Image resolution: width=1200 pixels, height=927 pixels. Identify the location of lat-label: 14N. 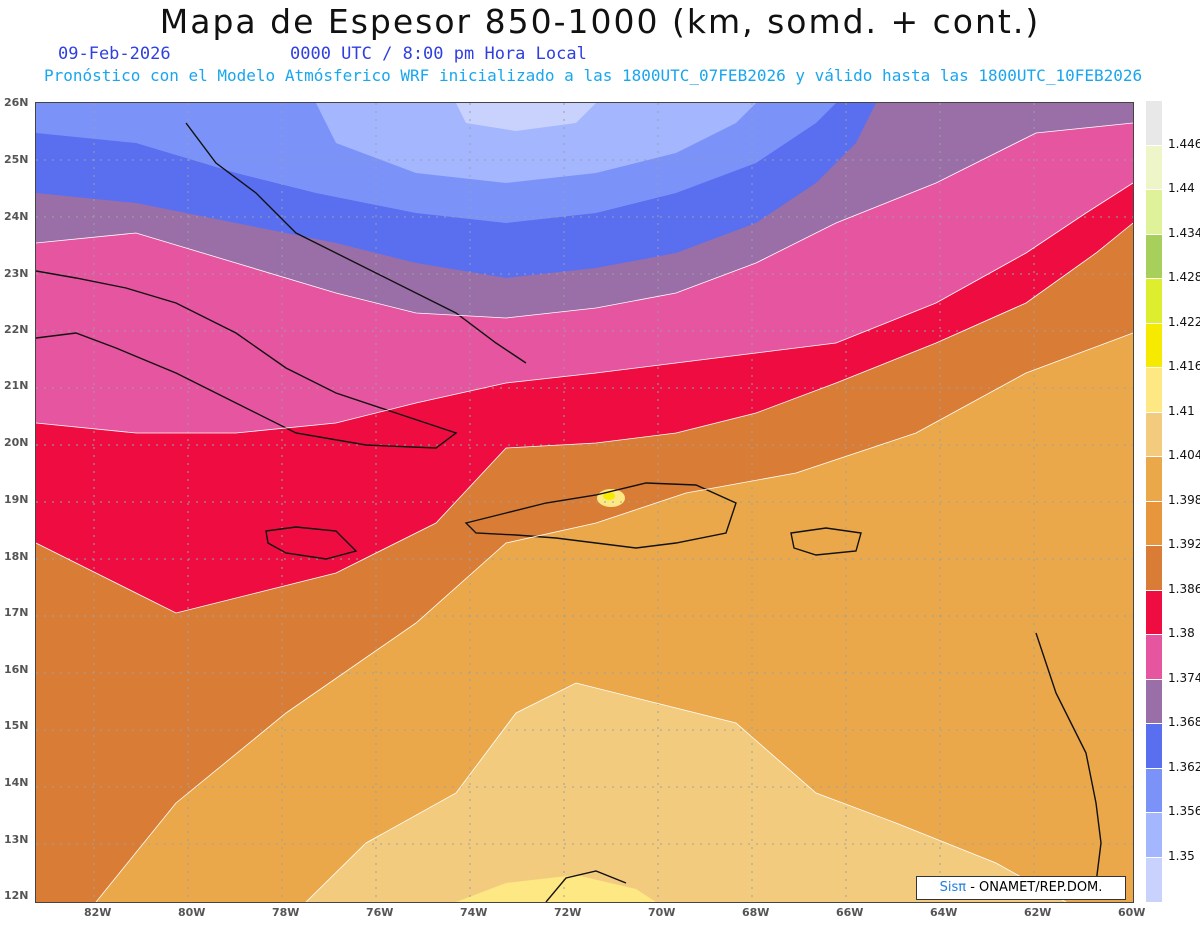
(16, 782).